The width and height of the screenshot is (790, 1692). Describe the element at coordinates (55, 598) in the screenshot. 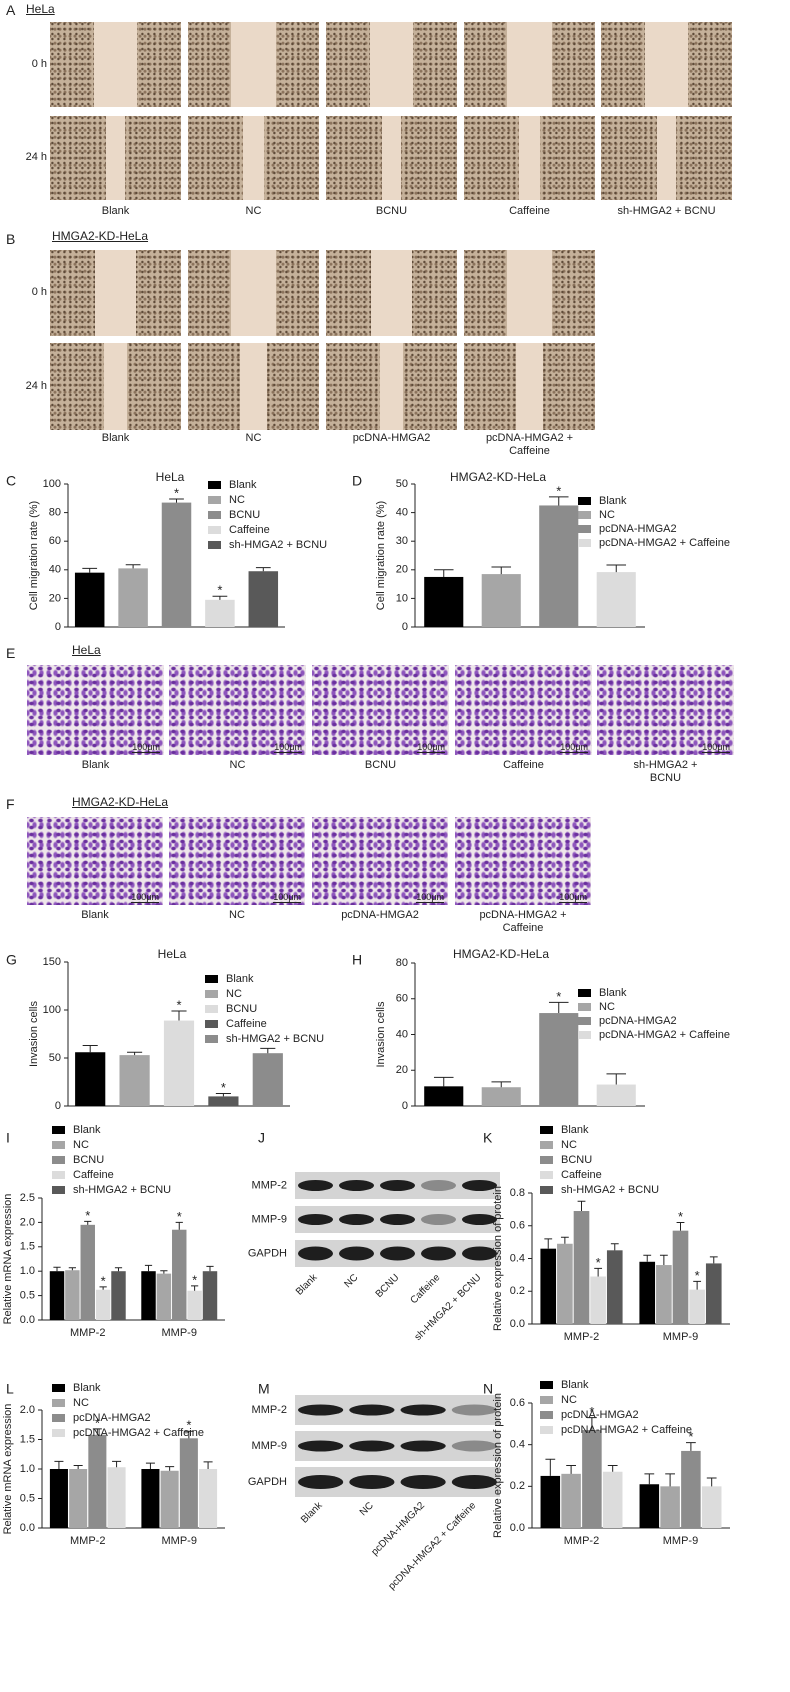

I see `y-tick-label: 20` at that location.